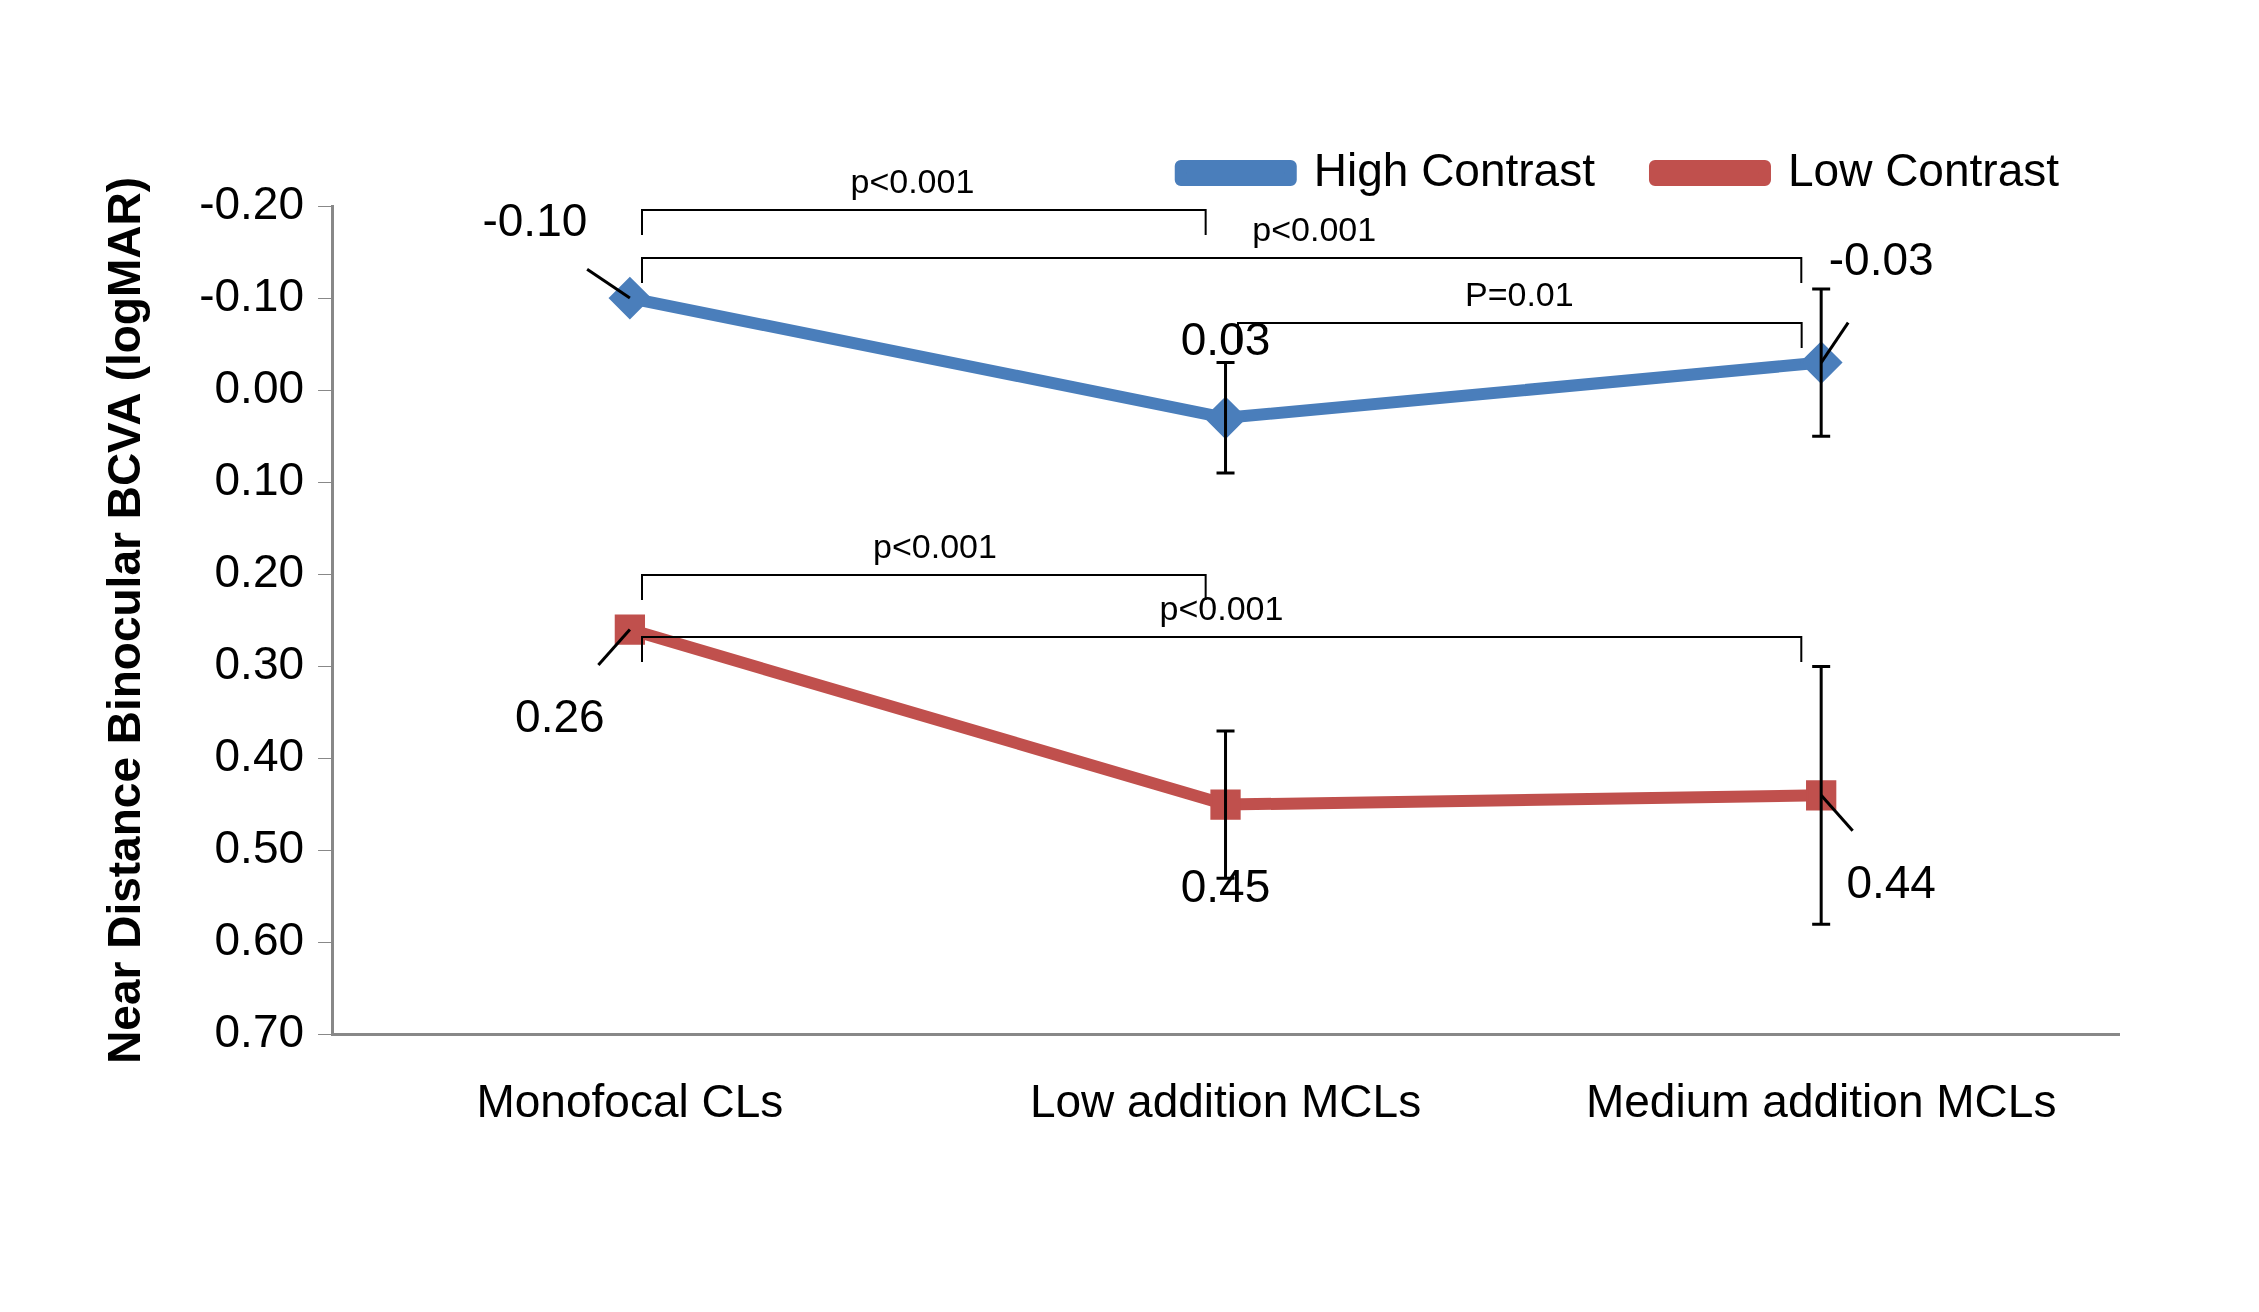 Image resolution: width=2259 pixels, height=1312 pixels. What do you see at coordinates (259, 1031) in the screenshot?
I see `y-tick-label: 0.70` at bounding box center [259, 1031].